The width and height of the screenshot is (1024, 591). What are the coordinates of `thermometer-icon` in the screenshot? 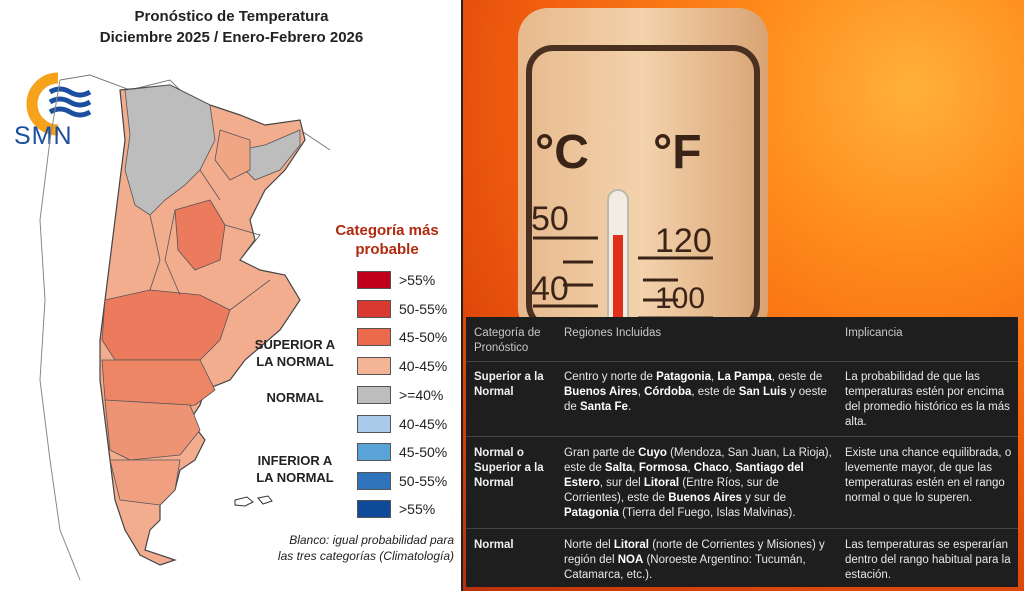 It's located at (643, 174).